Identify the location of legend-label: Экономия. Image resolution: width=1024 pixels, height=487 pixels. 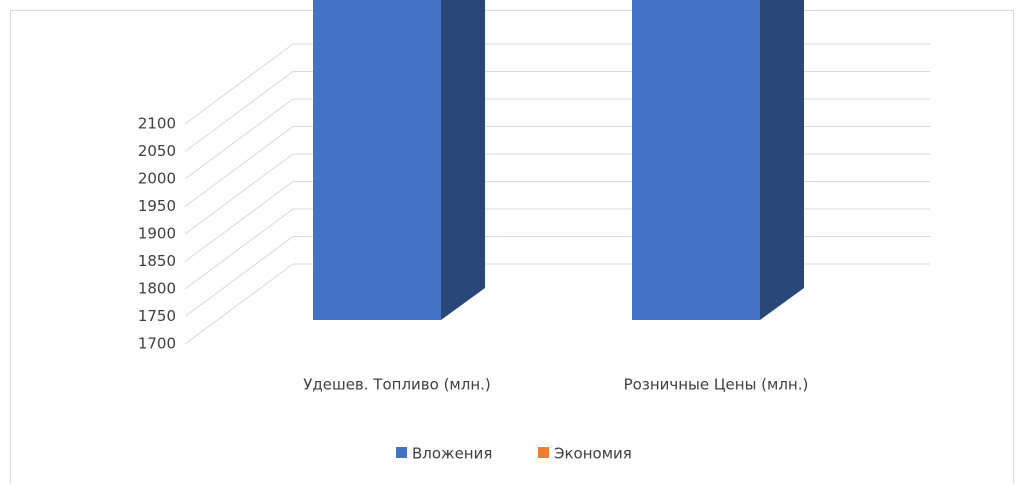
(593, 454).